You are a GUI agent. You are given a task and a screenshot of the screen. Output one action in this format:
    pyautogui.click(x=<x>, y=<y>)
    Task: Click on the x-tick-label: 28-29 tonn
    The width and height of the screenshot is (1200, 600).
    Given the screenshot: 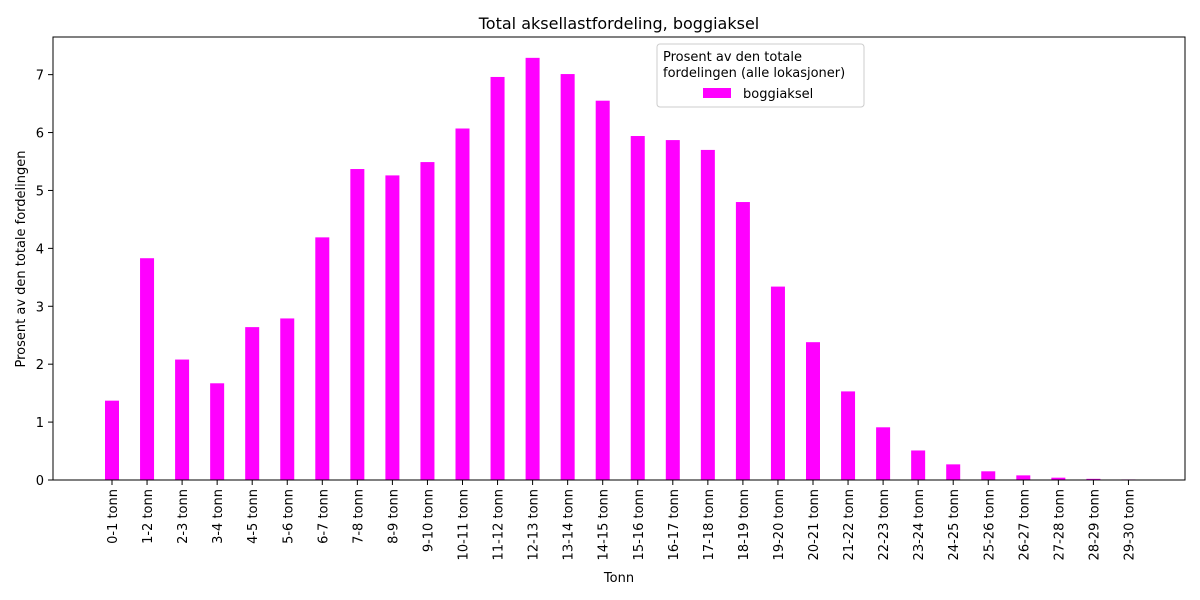 What is the action you would take?
    pyautogui.click(x=1094, y=524)
    